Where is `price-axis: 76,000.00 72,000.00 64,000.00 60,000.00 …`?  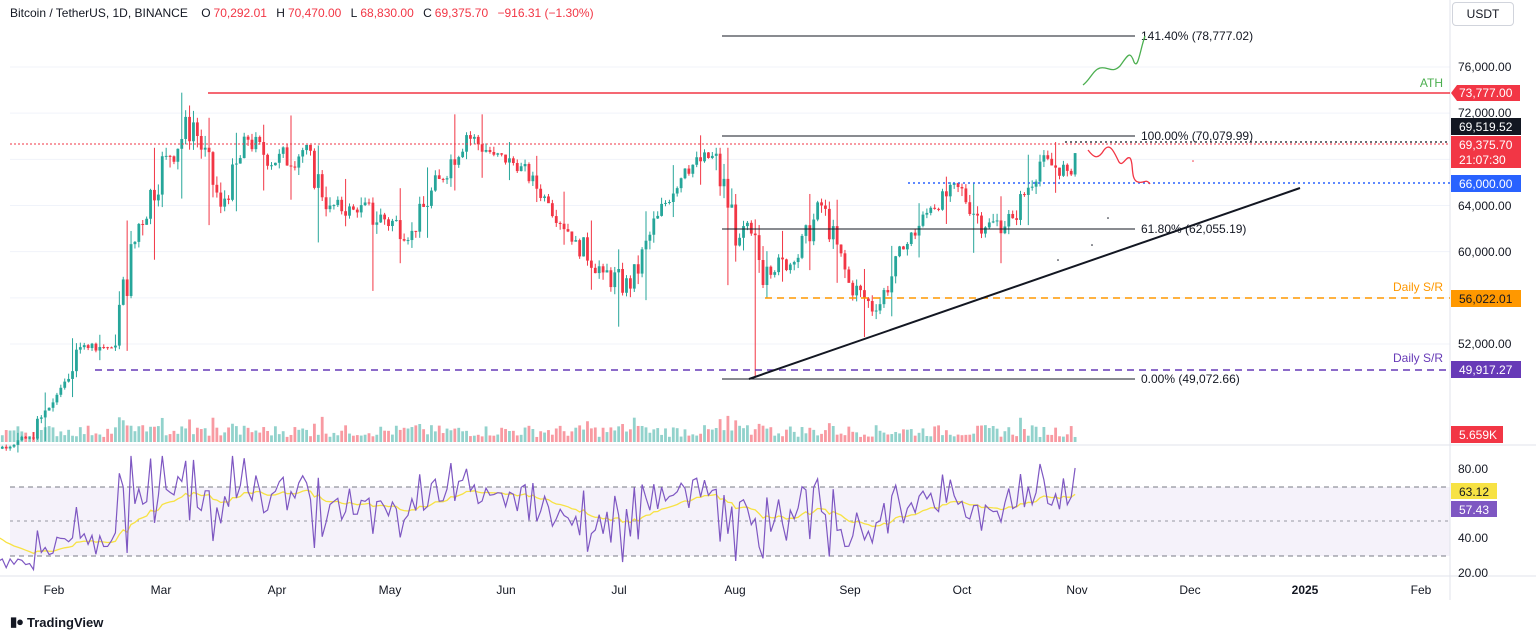 price-axis: 76,000.00 72,000.00 64,000.00 60,000.00 … is located at coordinates (1485, 320).